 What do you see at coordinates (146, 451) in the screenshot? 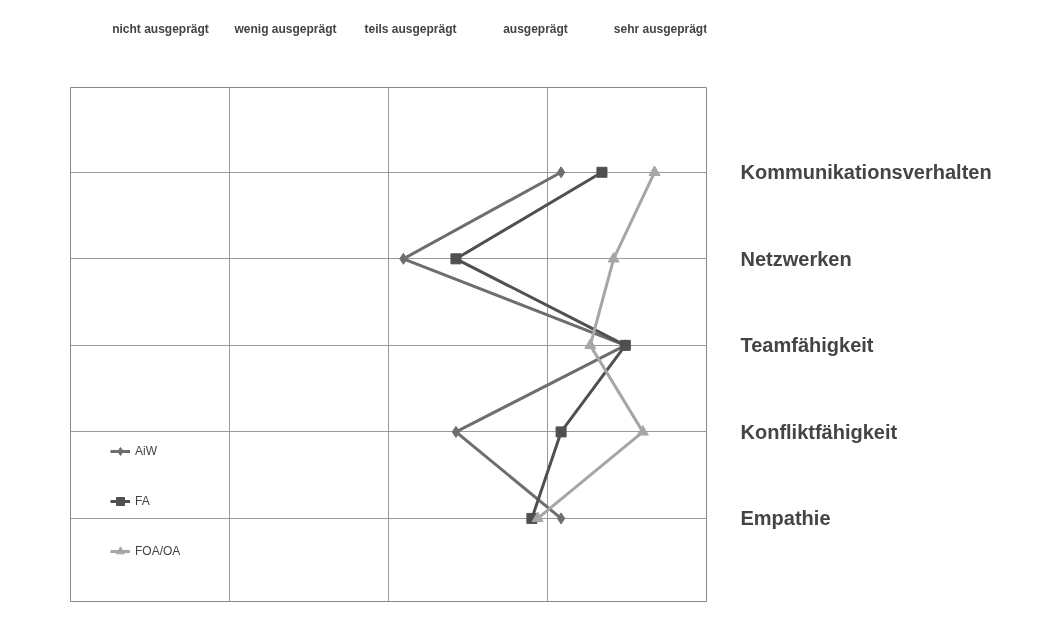
I see `legend-label: AiW` at bounding box center [146, 451].